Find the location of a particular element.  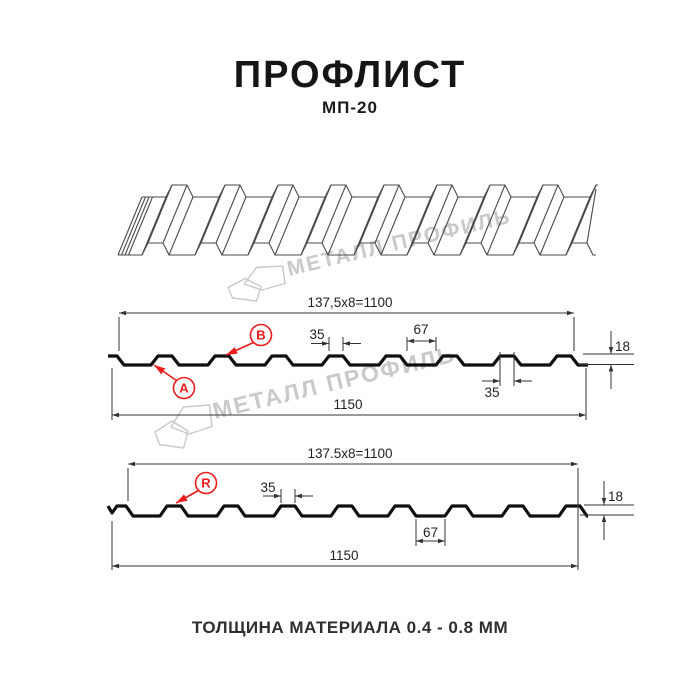

dim-valley-2: 67 is located at coordinates (430, 532).